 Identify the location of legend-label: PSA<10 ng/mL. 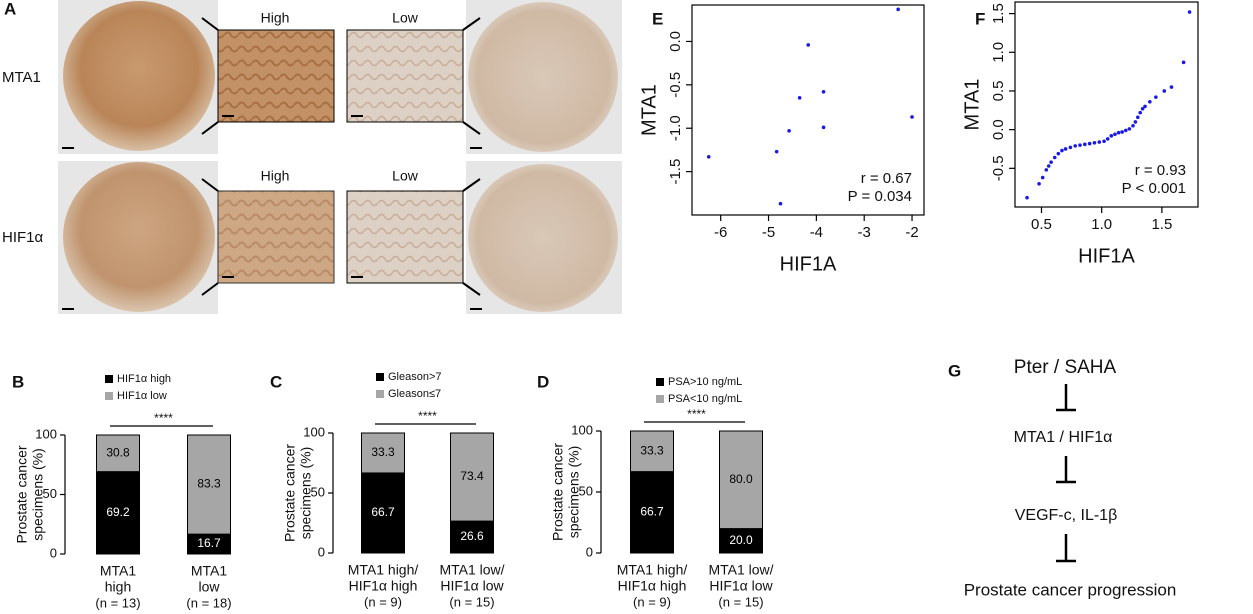
(705, 399).